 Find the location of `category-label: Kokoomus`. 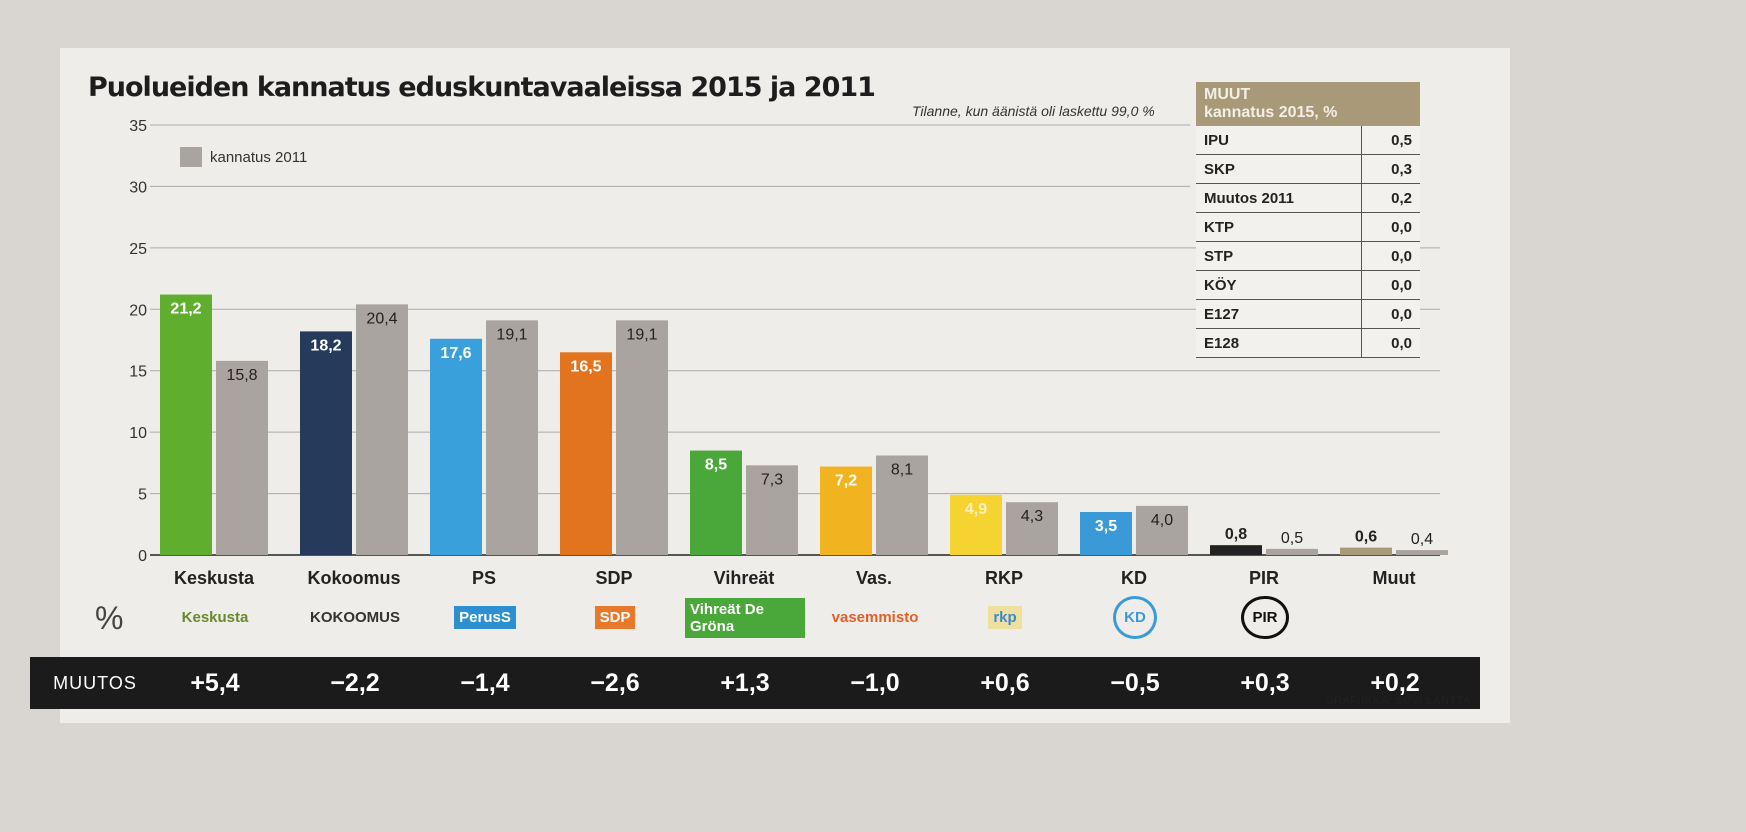

category-label: Kokoomus is located at coordinates (353, 578).